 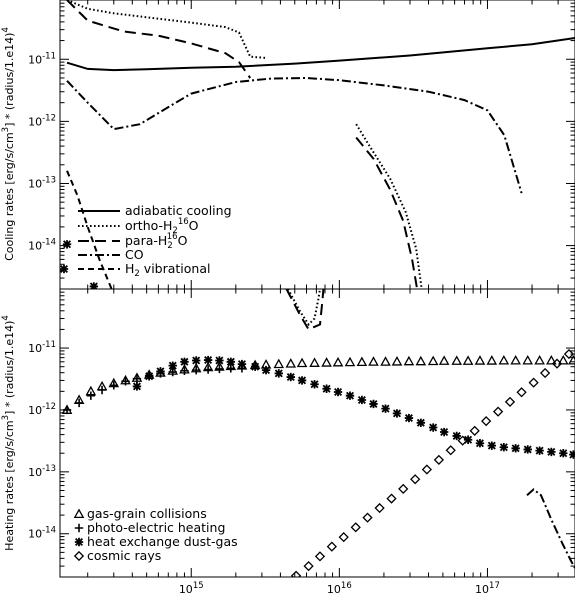 I want to click on x-tick-label: 1017, so click(x=487, y=588).